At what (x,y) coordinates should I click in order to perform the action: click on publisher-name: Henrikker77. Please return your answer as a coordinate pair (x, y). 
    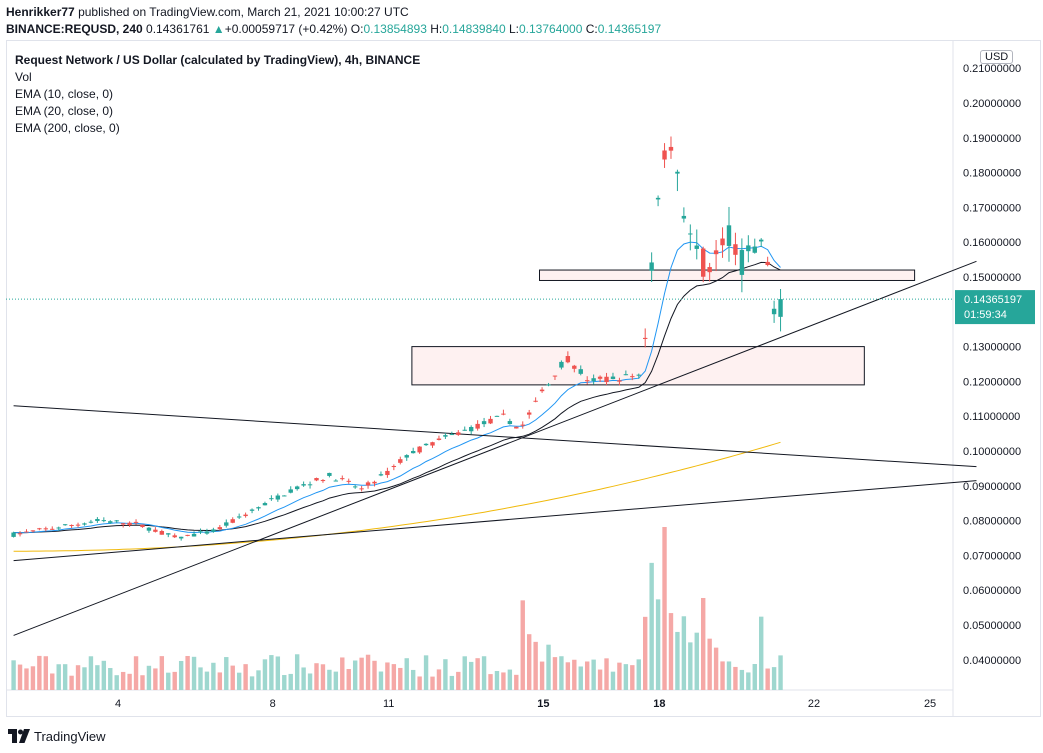
    Looking at the image, I should click on (40, 12).